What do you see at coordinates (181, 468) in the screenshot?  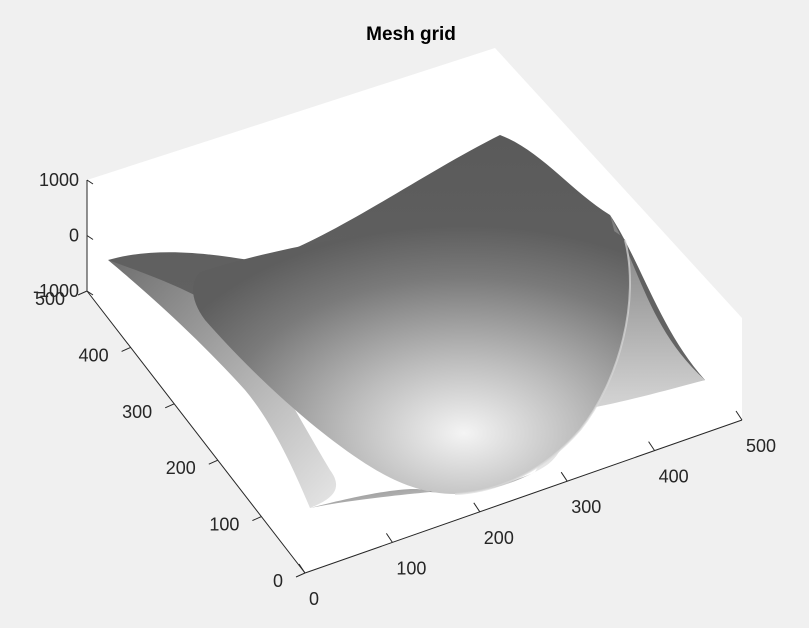 I see `y-tick-label: 200` at bounding box center [181, 468].